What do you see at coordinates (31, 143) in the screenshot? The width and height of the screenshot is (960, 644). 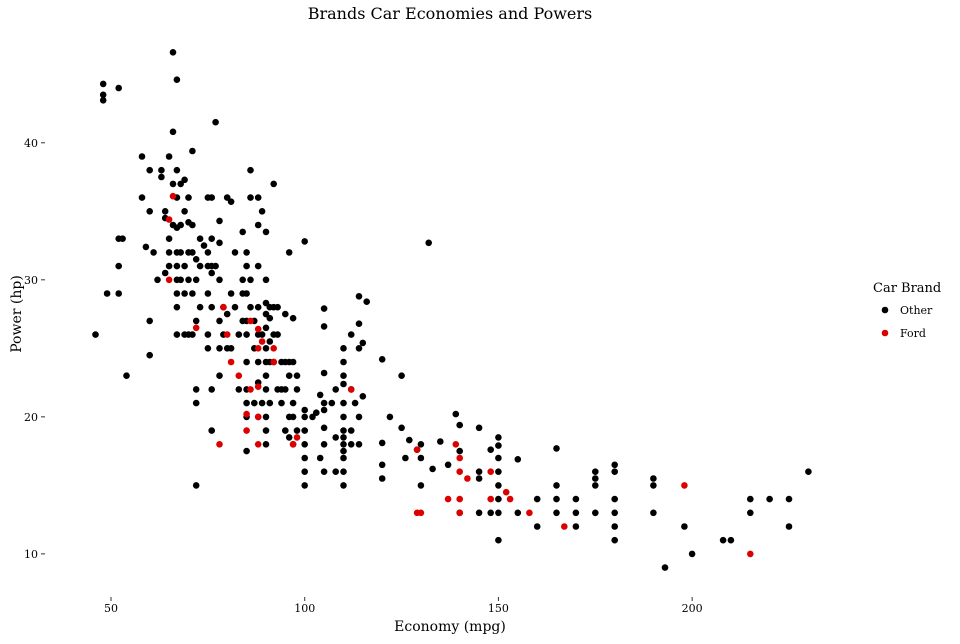 I see `y-tick-label: 40` at bounding box center [31, 143].